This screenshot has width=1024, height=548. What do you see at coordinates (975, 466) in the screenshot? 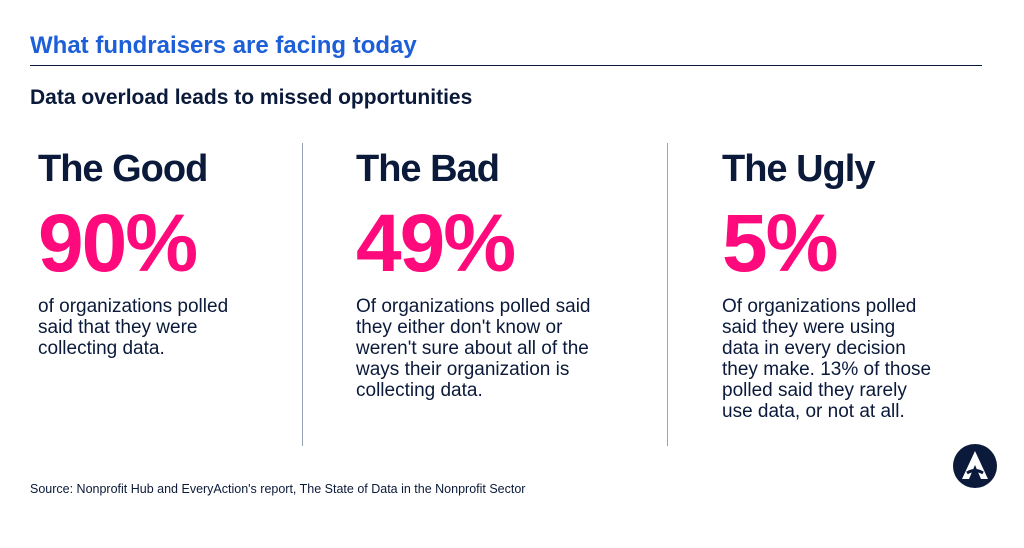
I see `logo` at bounding box center [975, 466].